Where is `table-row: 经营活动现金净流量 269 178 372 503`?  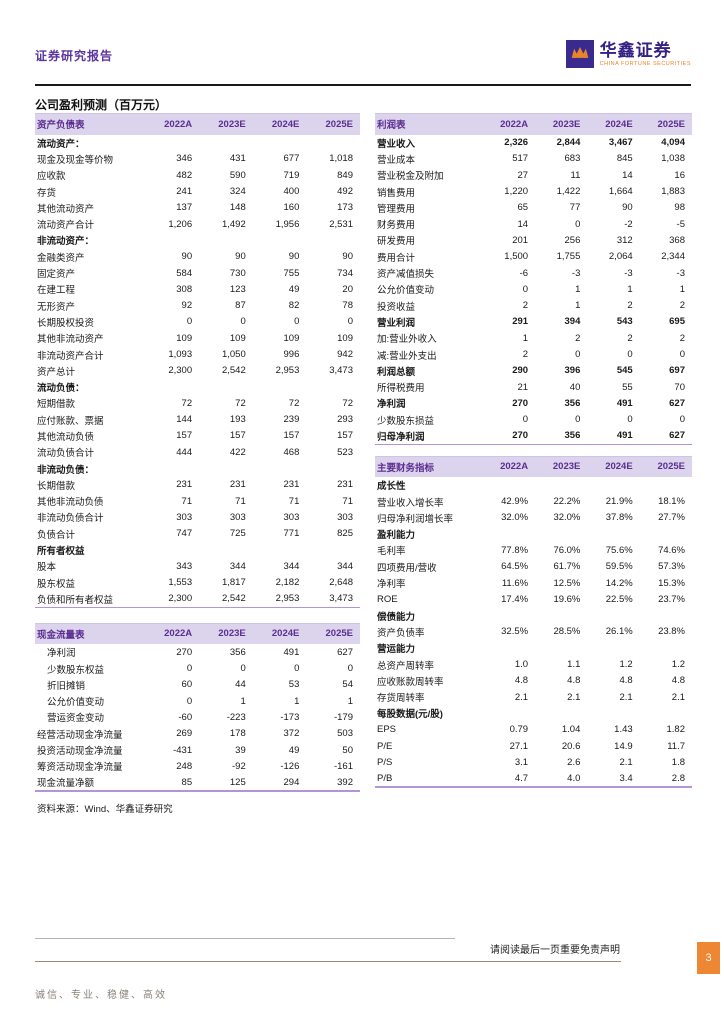 table-row: 经营活动现金净流量 269 178 372 503 is located at coordinates (197, 734).